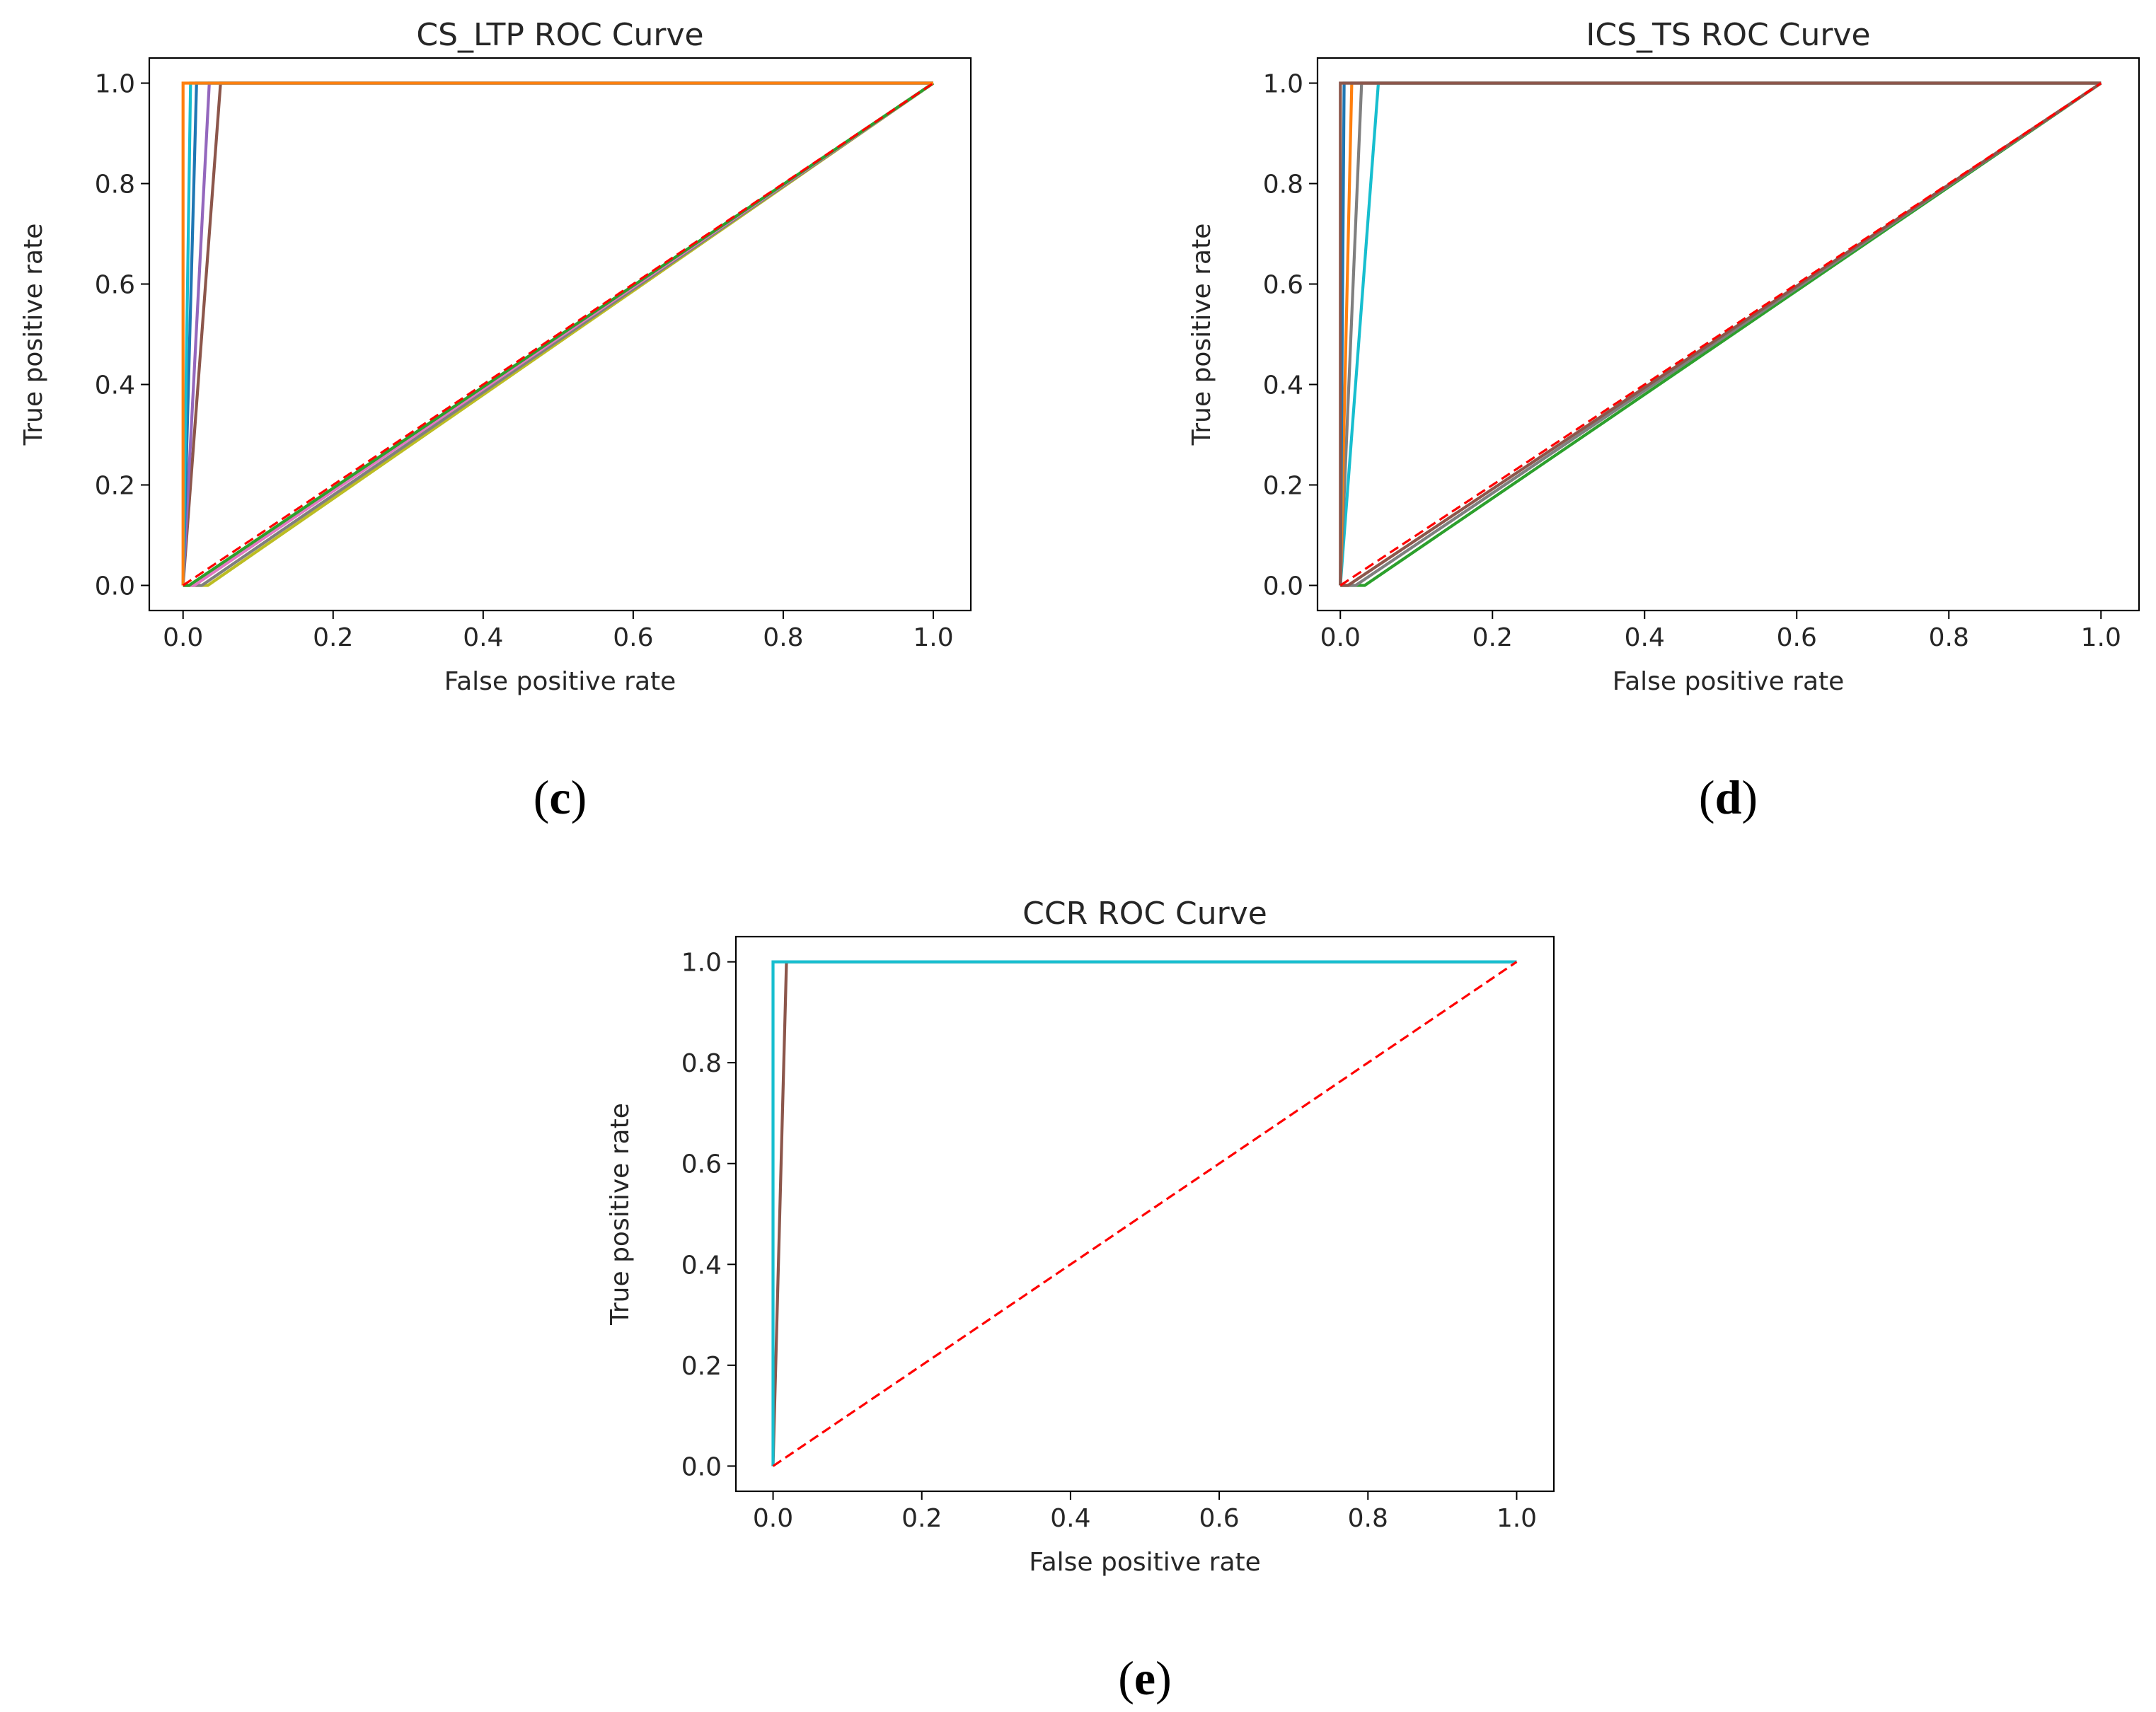 The height and width of the screenshot is (1712, 2156). I want to click on series-class-brown, so click(1720, 333).